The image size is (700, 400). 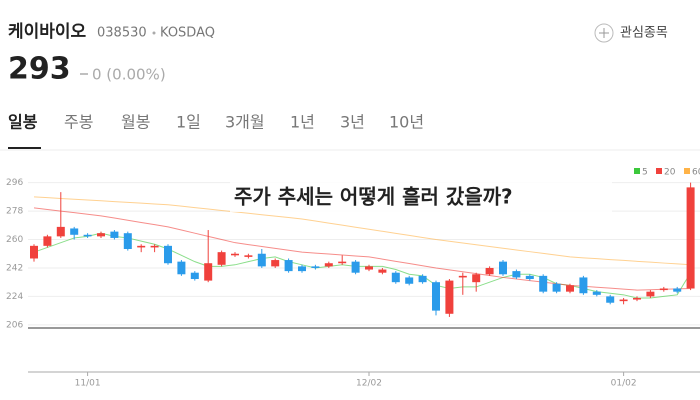 I want to click on tabs: 일봉 주봉 월봉 1일 3개월 1년 3년 10년, so click(x=216, y=122).